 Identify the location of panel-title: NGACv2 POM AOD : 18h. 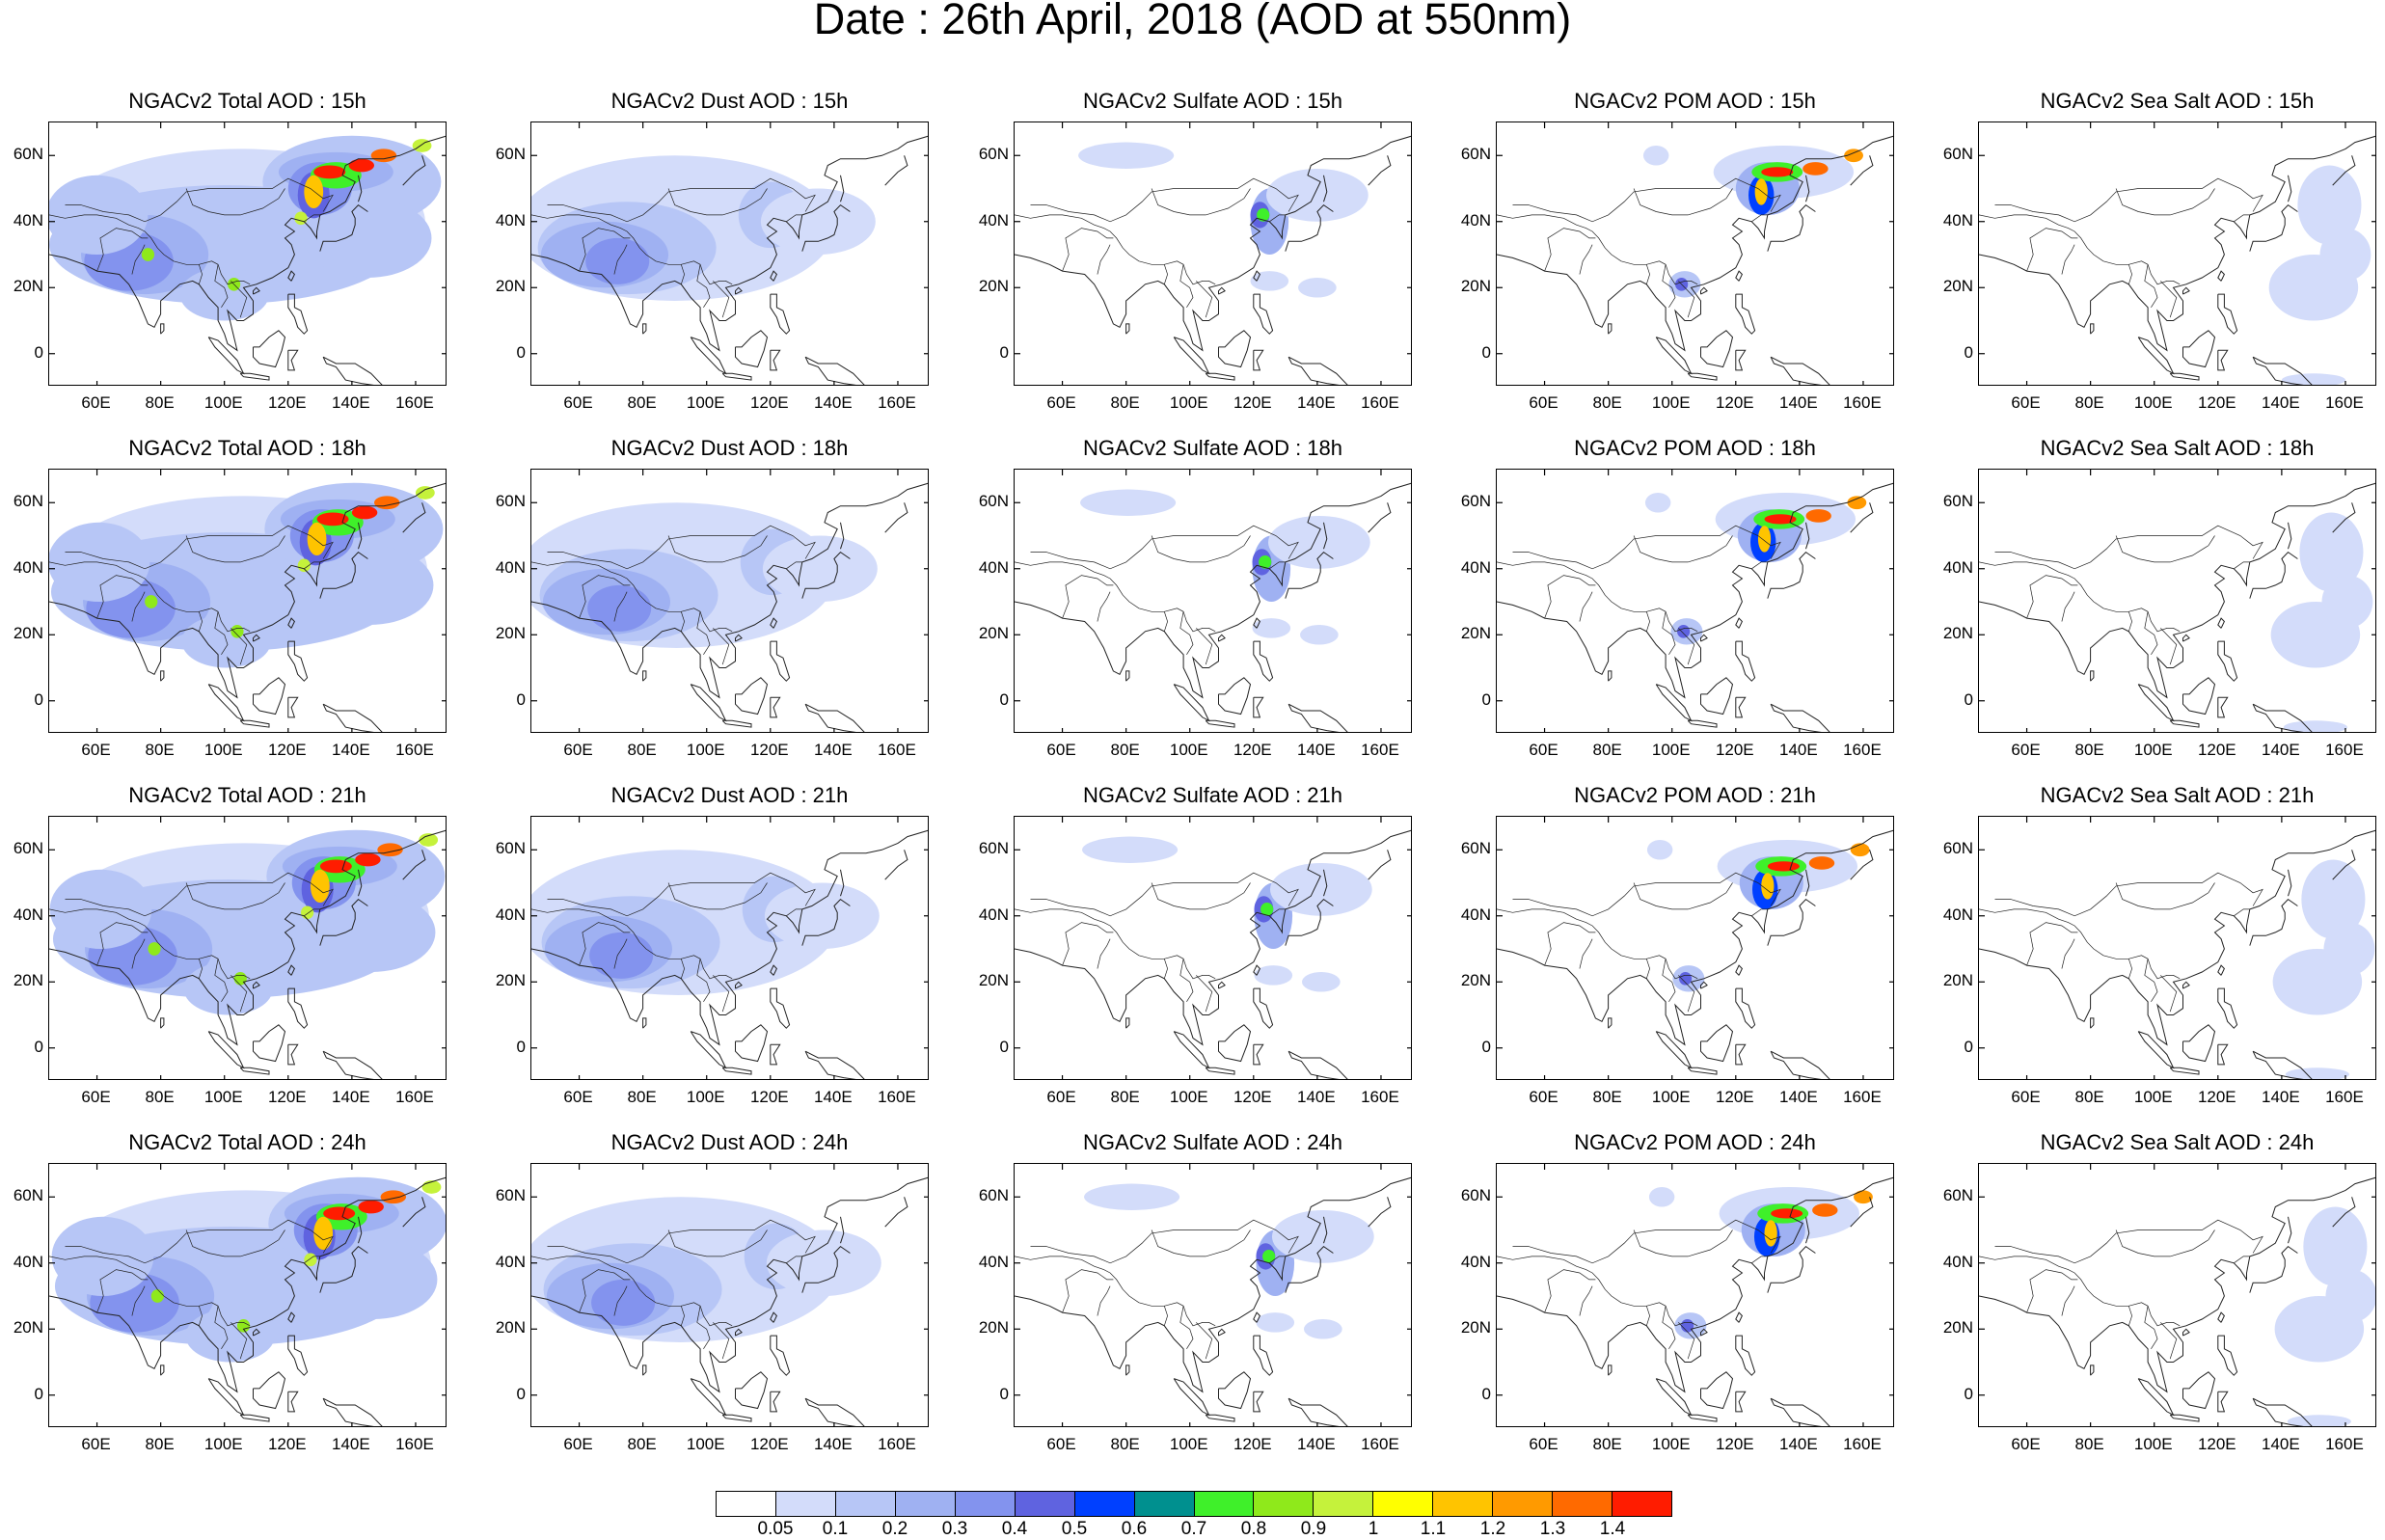
(1695, 448).